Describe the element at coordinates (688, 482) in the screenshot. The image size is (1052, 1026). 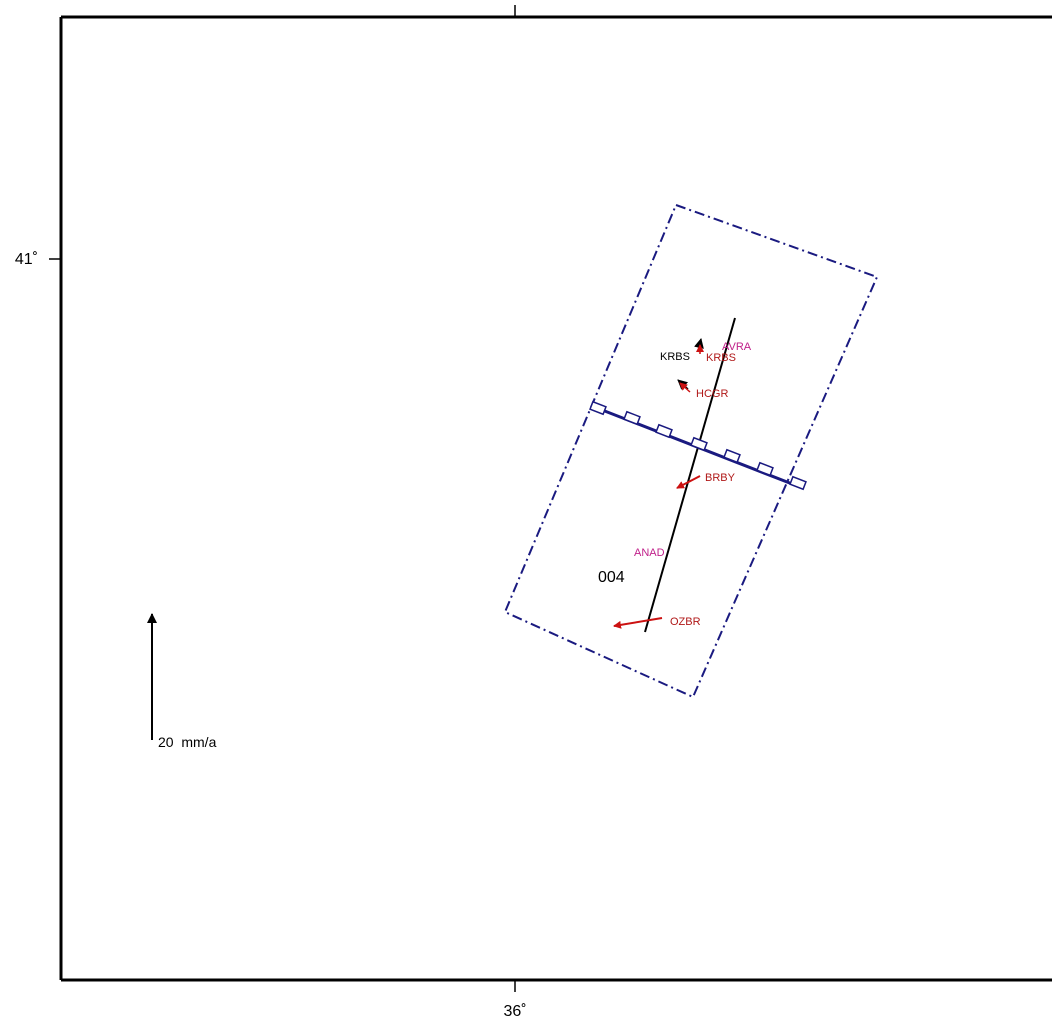
I see `velocity-arrow-brby` at that location.